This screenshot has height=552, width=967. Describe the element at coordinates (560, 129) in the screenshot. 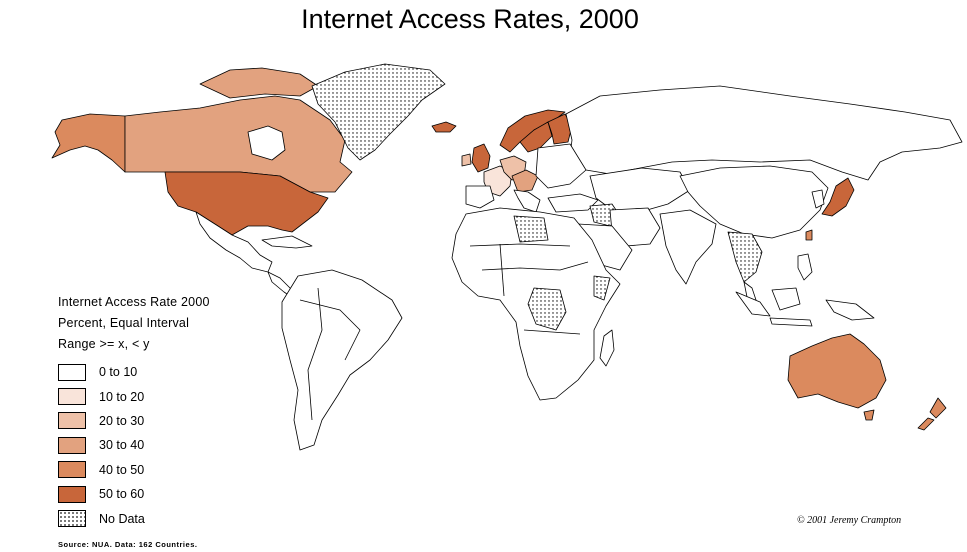

I see `finland` at that location.